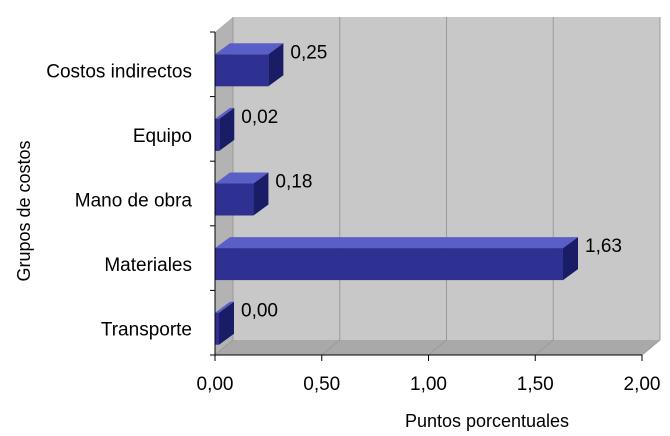  Describe the element at coordinates (24, 210) in the screenshot. I see `y-axis-title: Grupos de costos` at that location.